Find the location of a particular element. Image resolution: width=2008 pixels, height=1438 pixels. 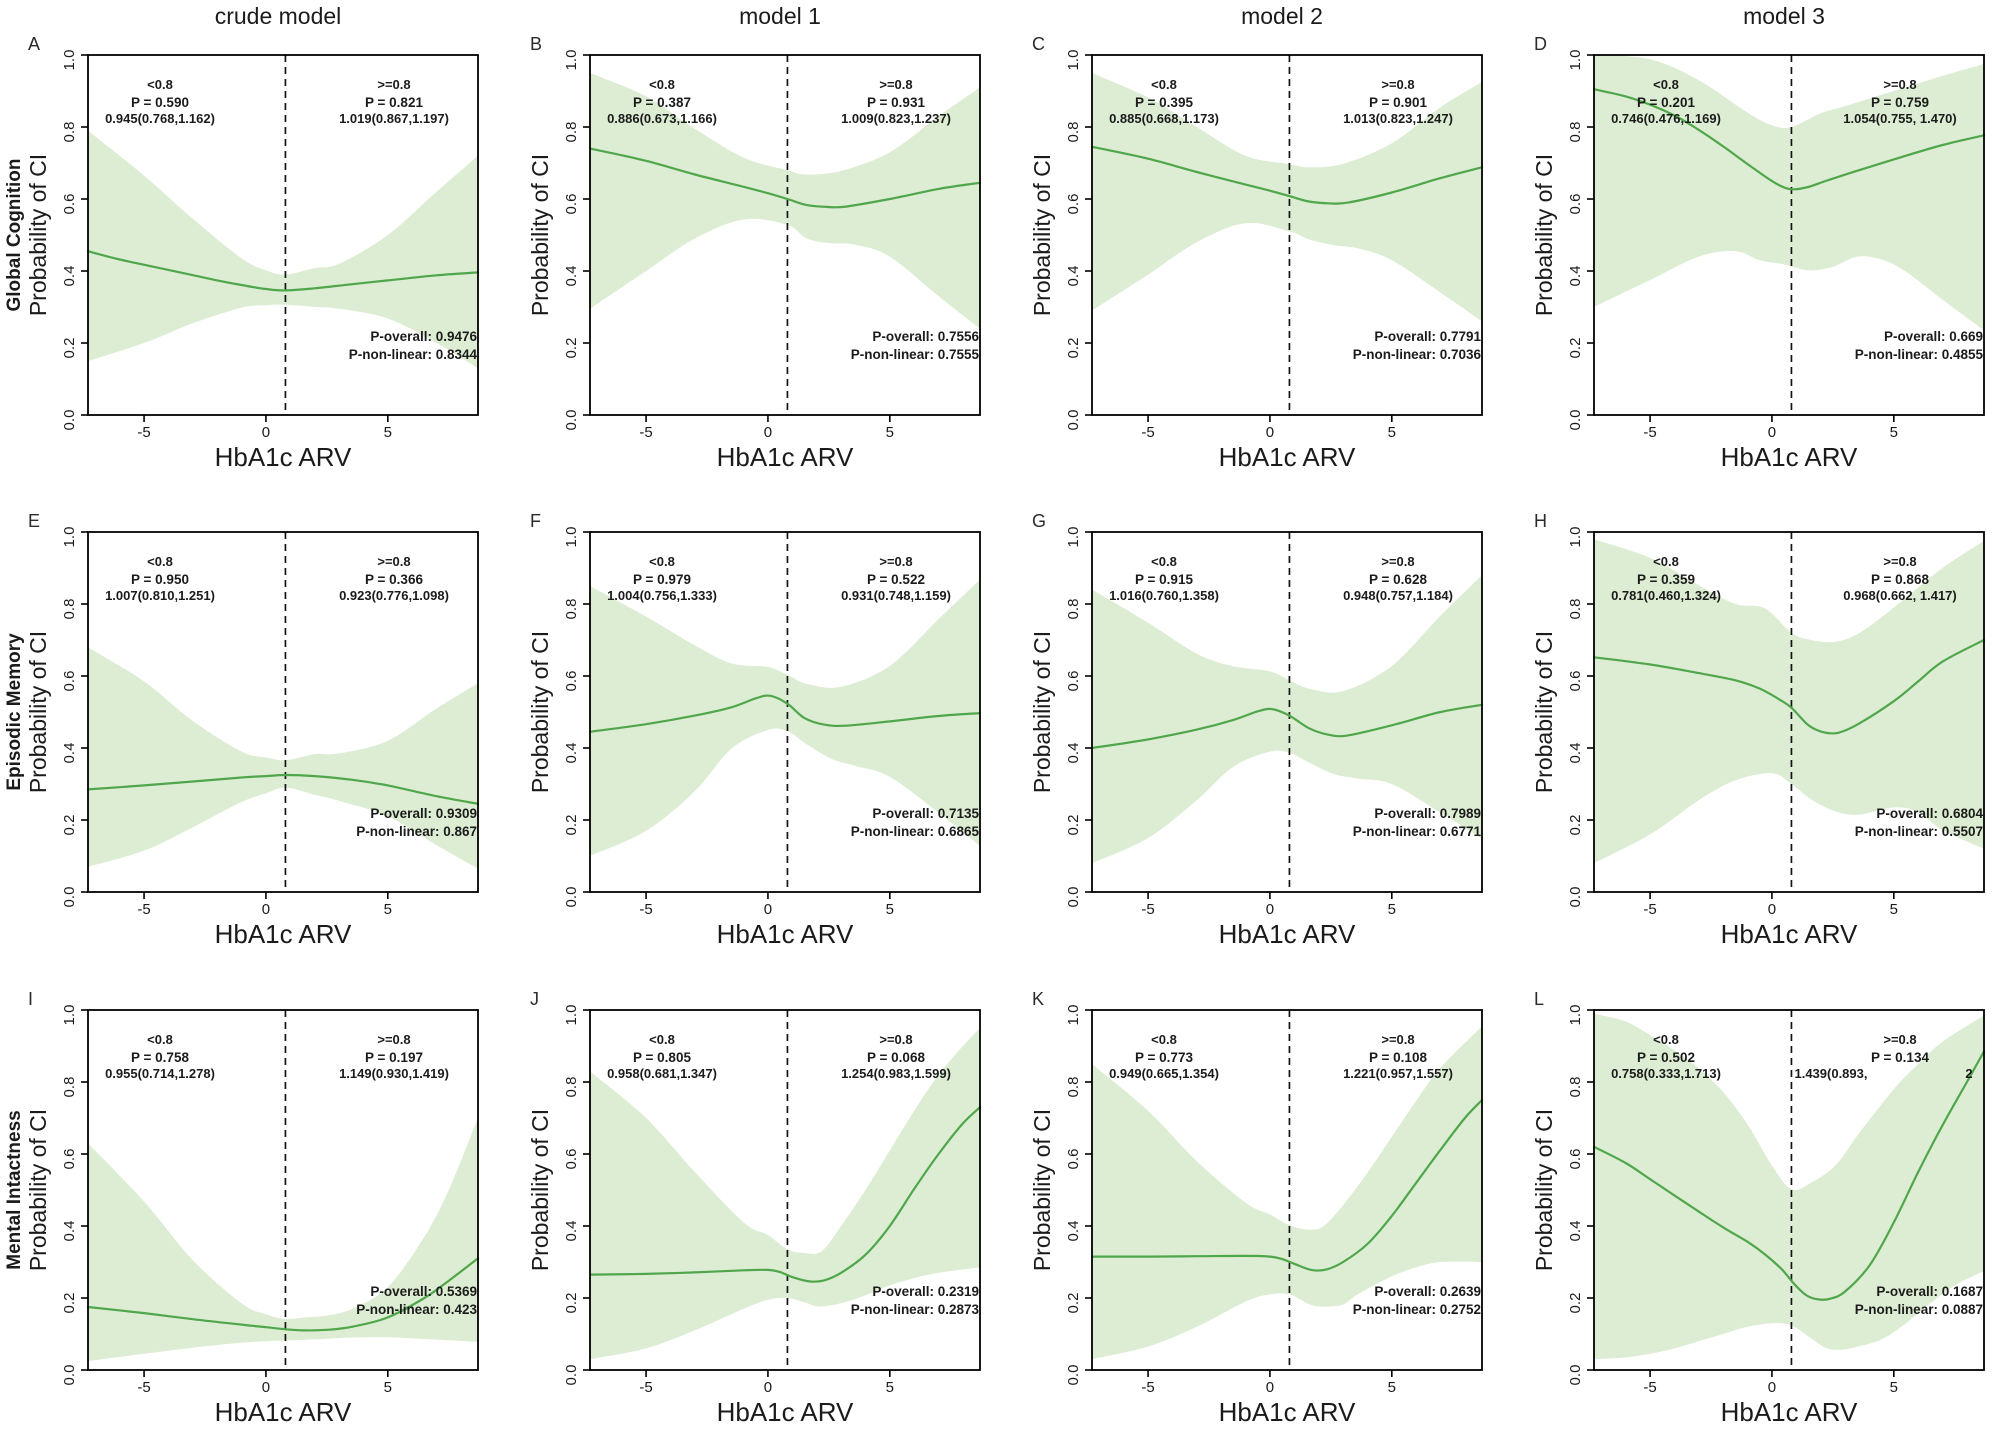

p-nonlinear-text: P-non-linear: 0.7036 is located at coordinates (1417, 354).